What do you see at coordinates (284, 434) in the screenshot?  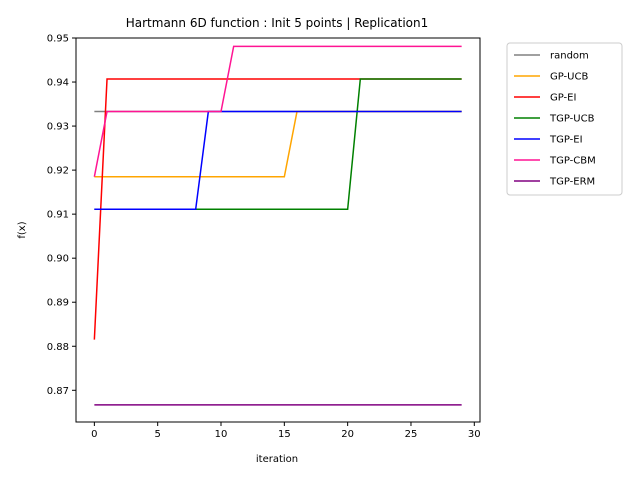 I see `x-tick-label: 15` at bounding box center [284, 434].